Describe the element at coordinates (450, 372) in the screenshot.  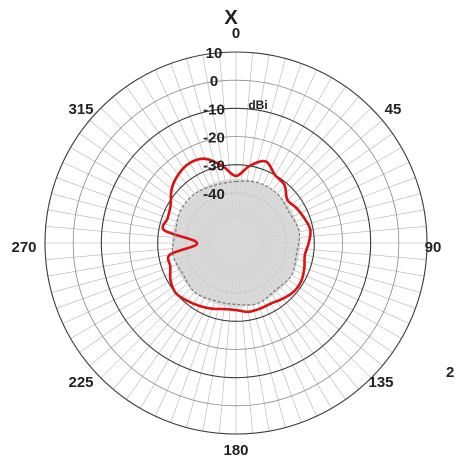
I see `cut-off-edge-label: 2` at that location.